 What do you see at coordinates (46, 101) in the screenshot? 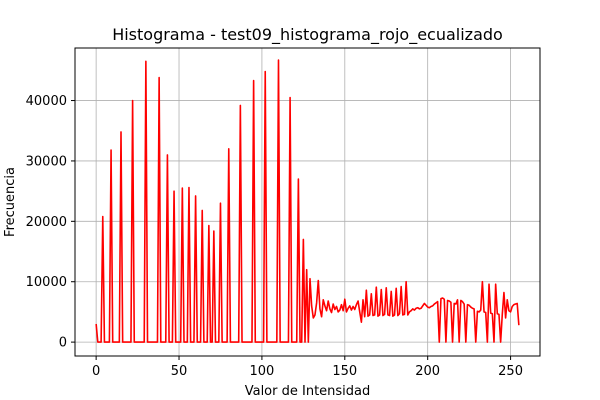
I see `y-tick-label: 40000` at bounding box center [46, 101].